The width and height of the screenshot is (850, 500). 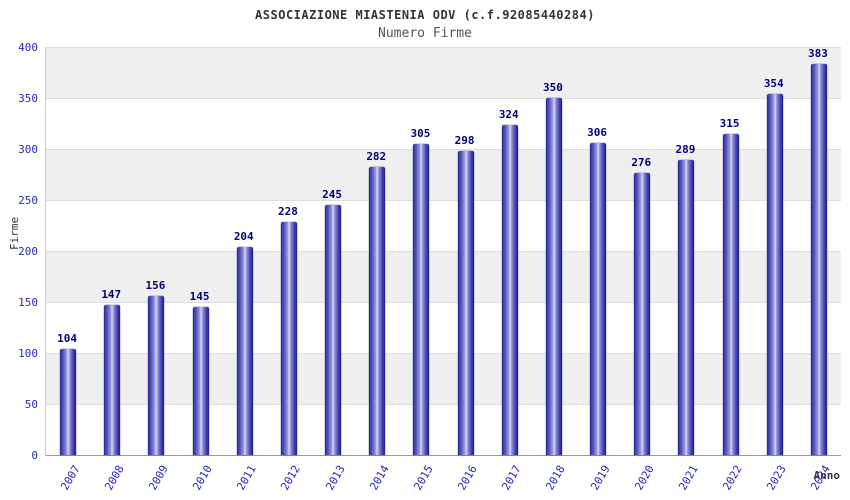 What do you see at coordinates (600, 478) in the screenshot?
I see `x-tick-label: 2019` at bounding box center [600, 478].